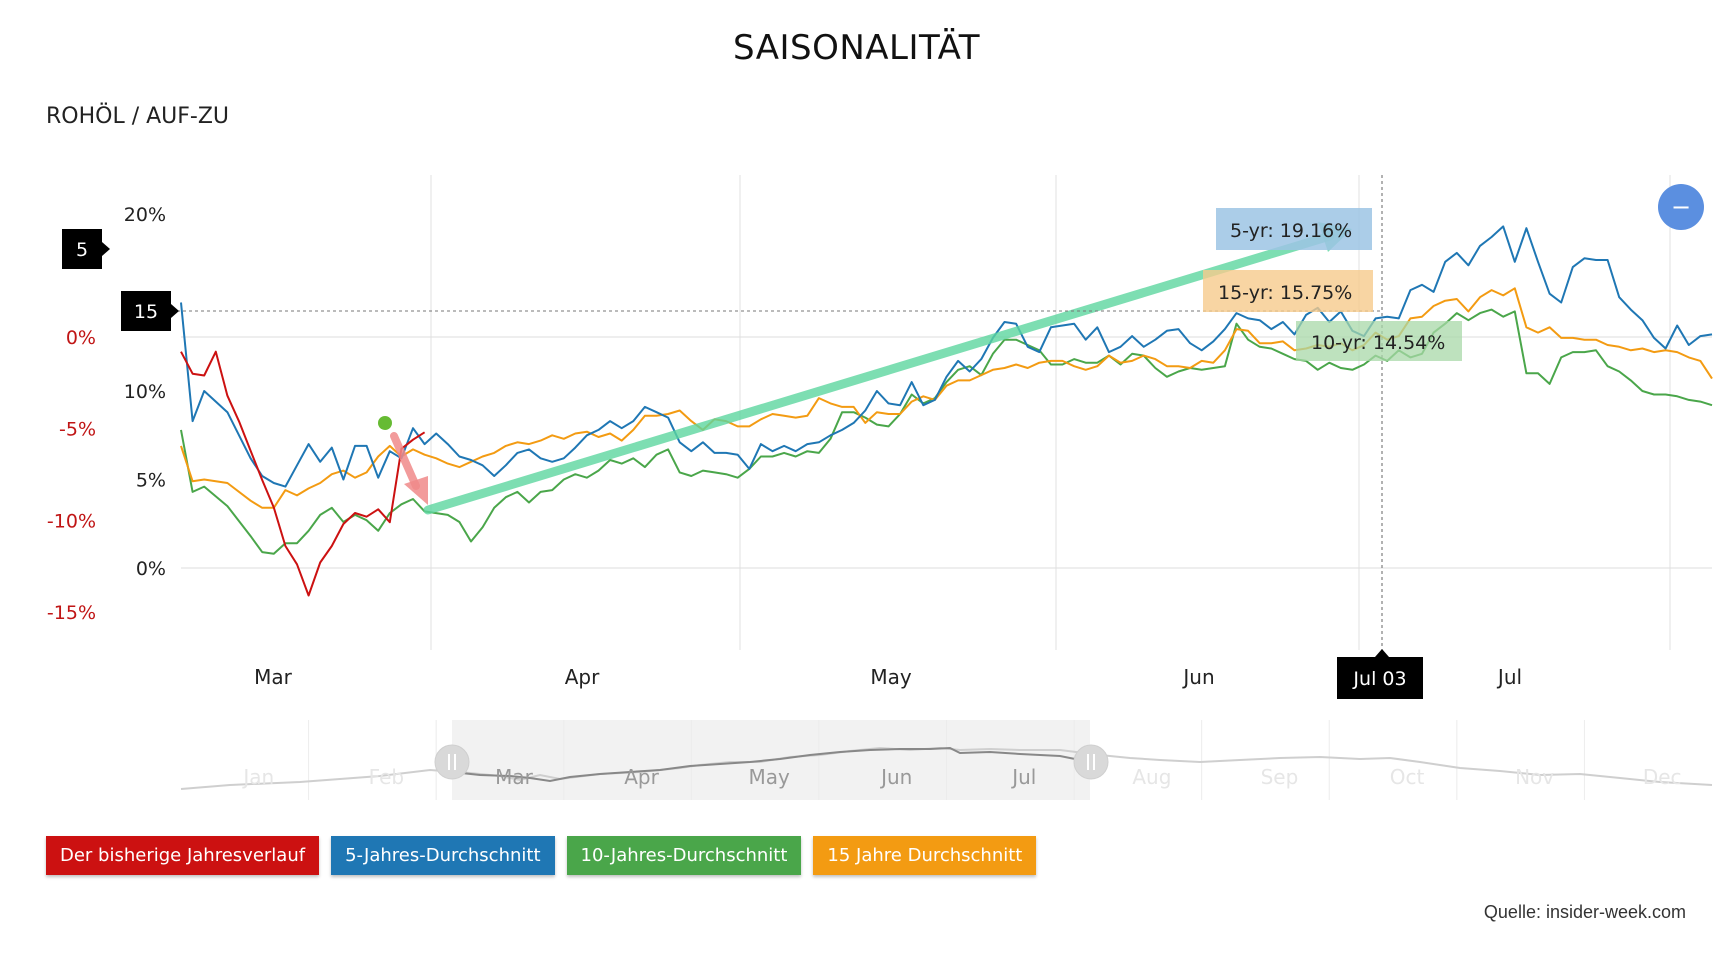 The width and height of the screenshot is (1713, 963). What do you see at coordinates (891, 677) in the screenshot?
I see `x-tick-may: May` at bounding box center [891, 677].